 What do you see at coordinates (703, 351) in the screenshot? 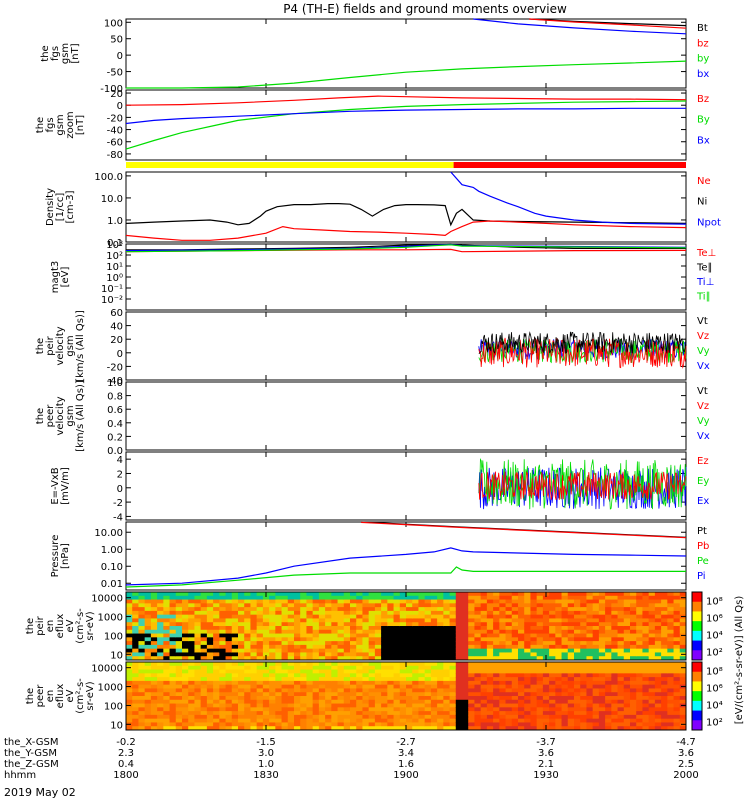
I see `legend-Vy: Vy` at bounding box center [703, 351].